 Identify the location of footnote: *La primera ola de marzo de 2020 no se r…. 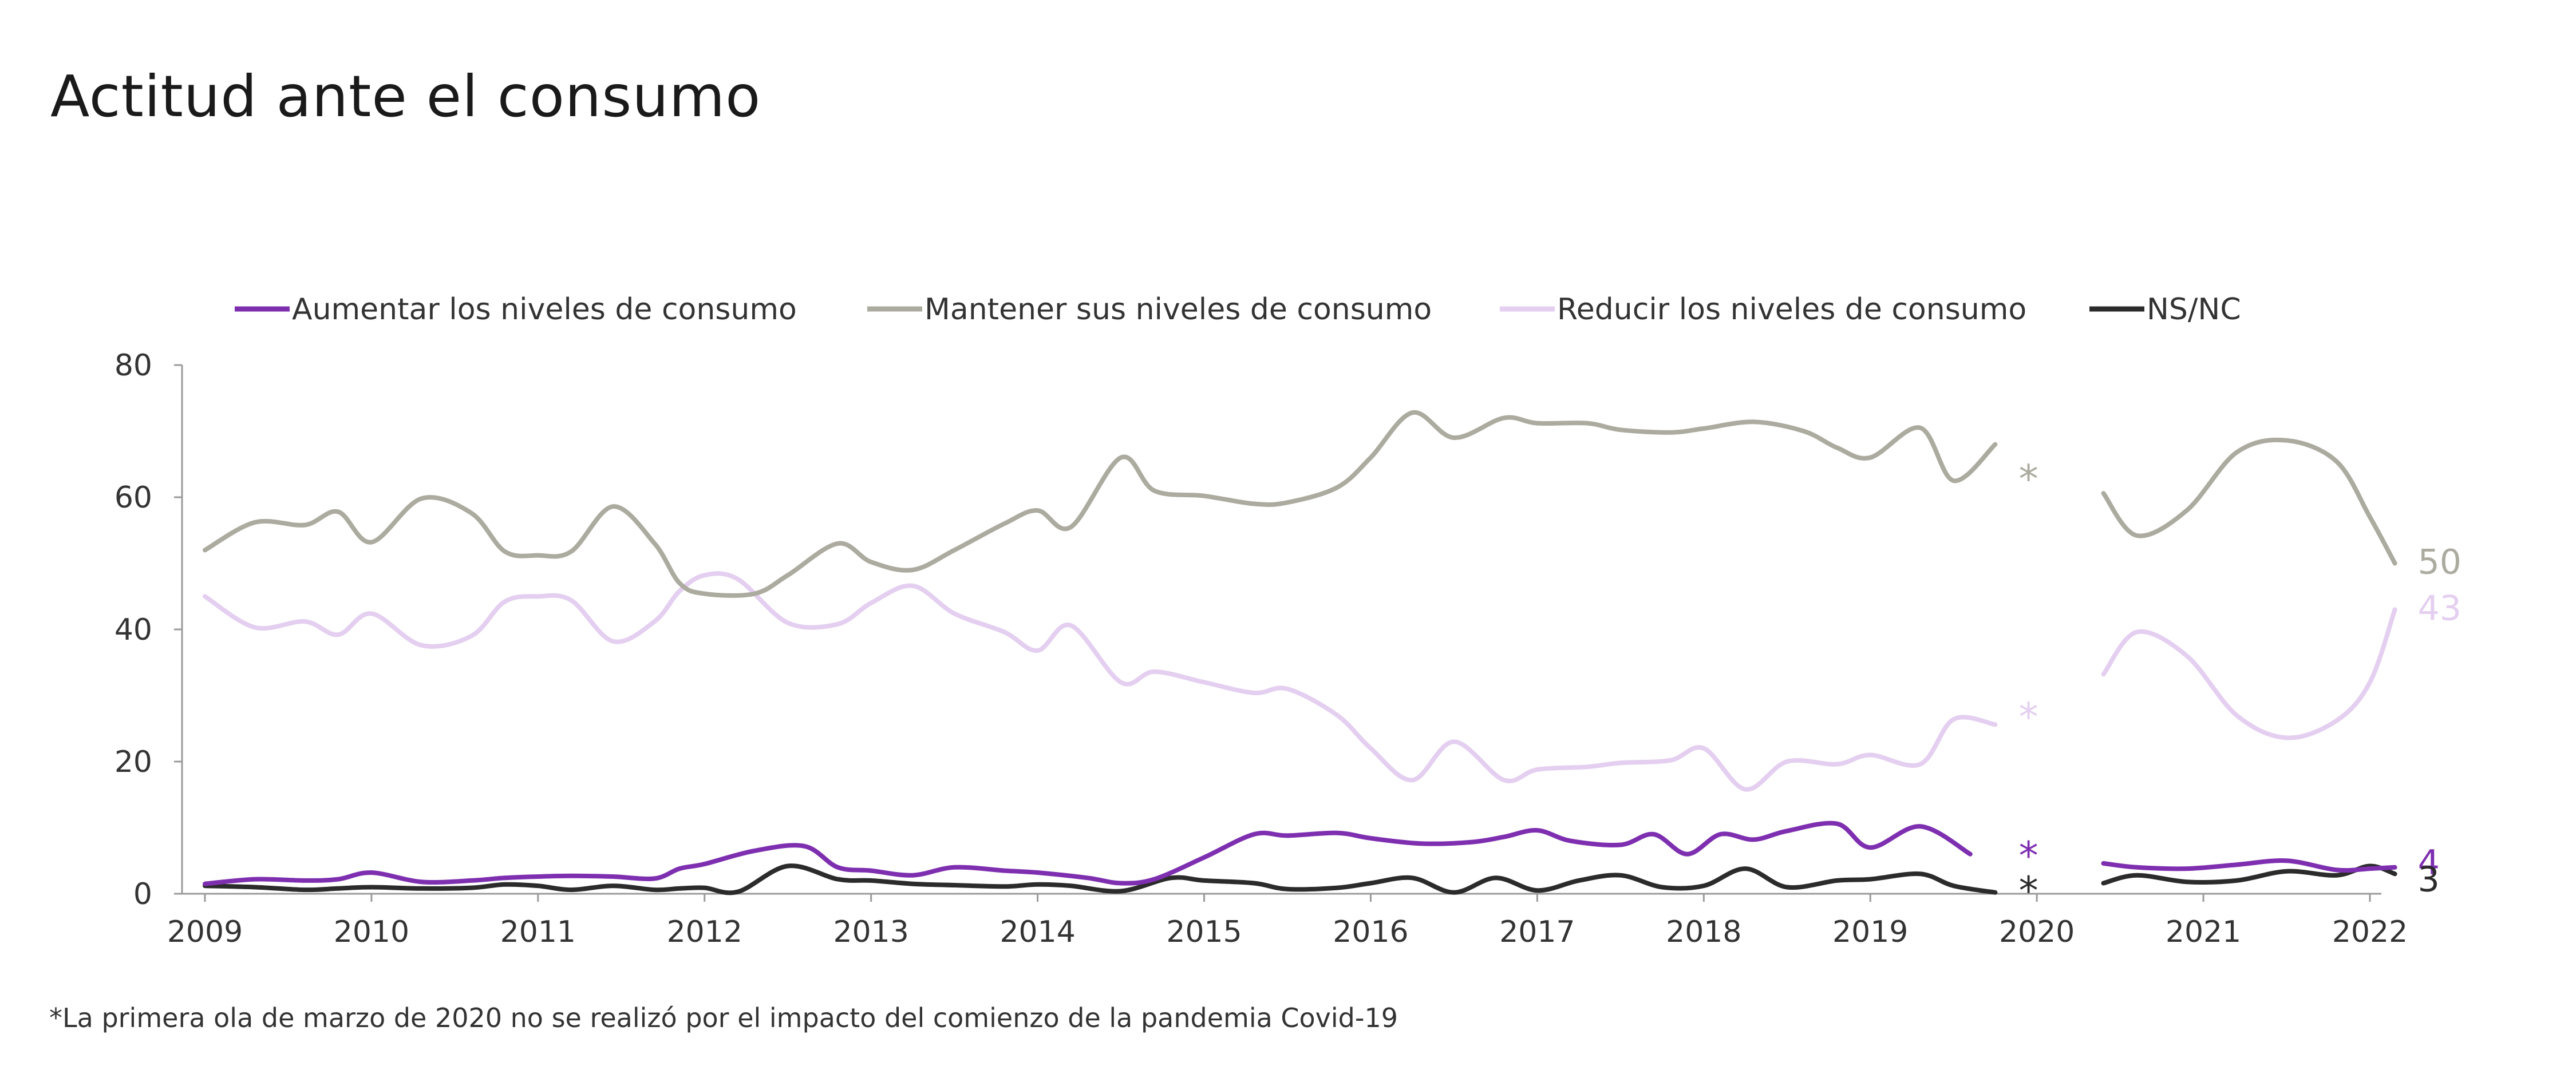
(723, 1017).